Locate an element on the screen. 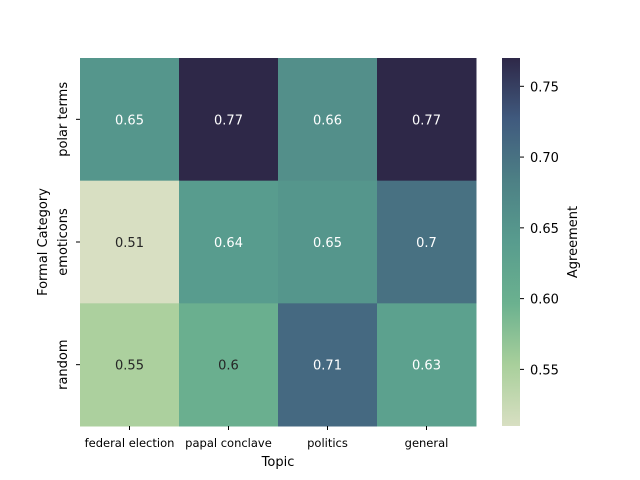 The width and height of the screenshot is (640, 480). cell-value-label: 0.66 is located at coordinates (327, 120).